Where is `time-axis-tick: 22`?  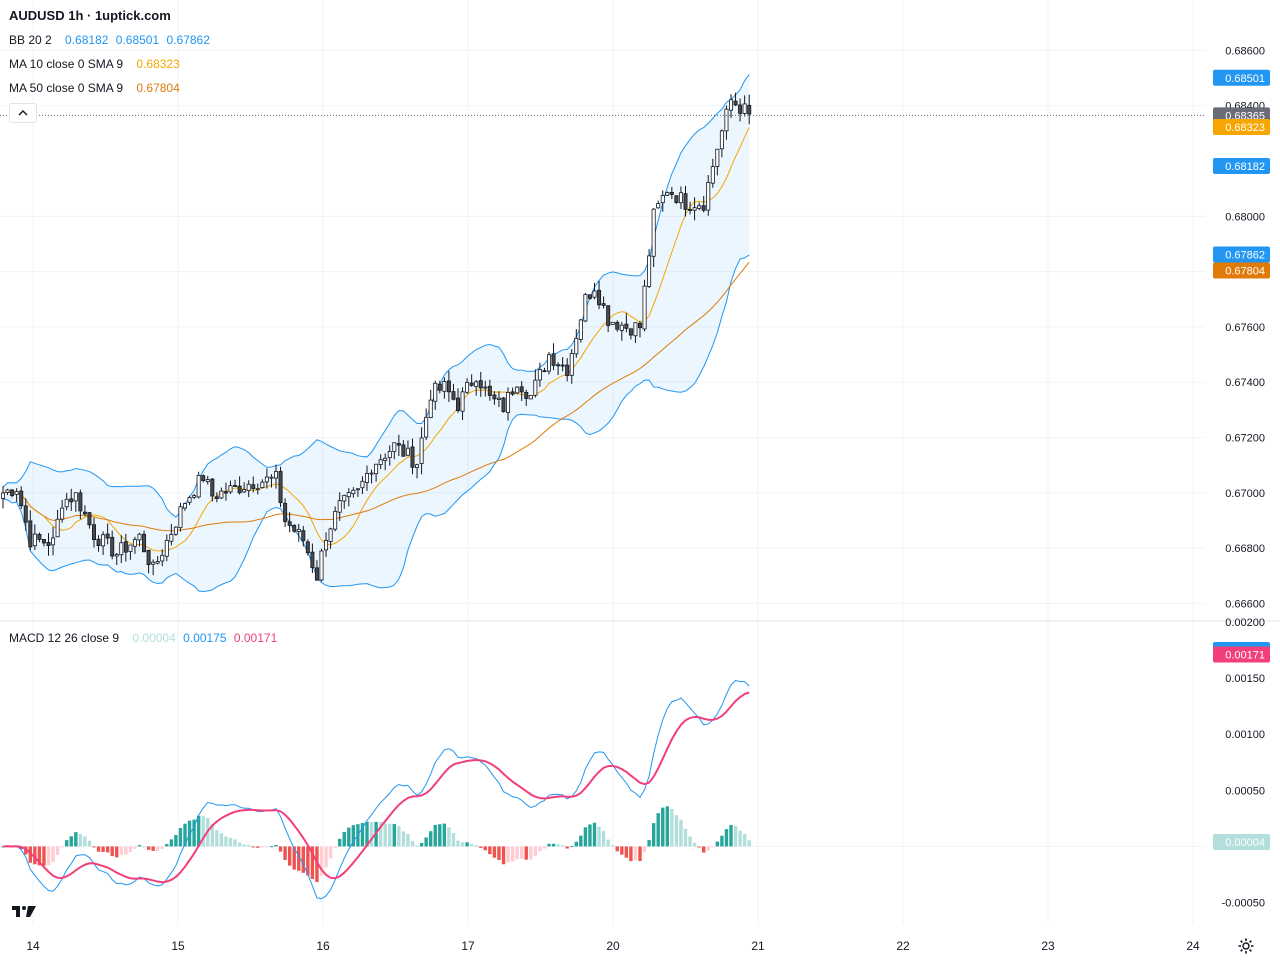
time-axis-tick: 22 is located at coordinates (903, 946).